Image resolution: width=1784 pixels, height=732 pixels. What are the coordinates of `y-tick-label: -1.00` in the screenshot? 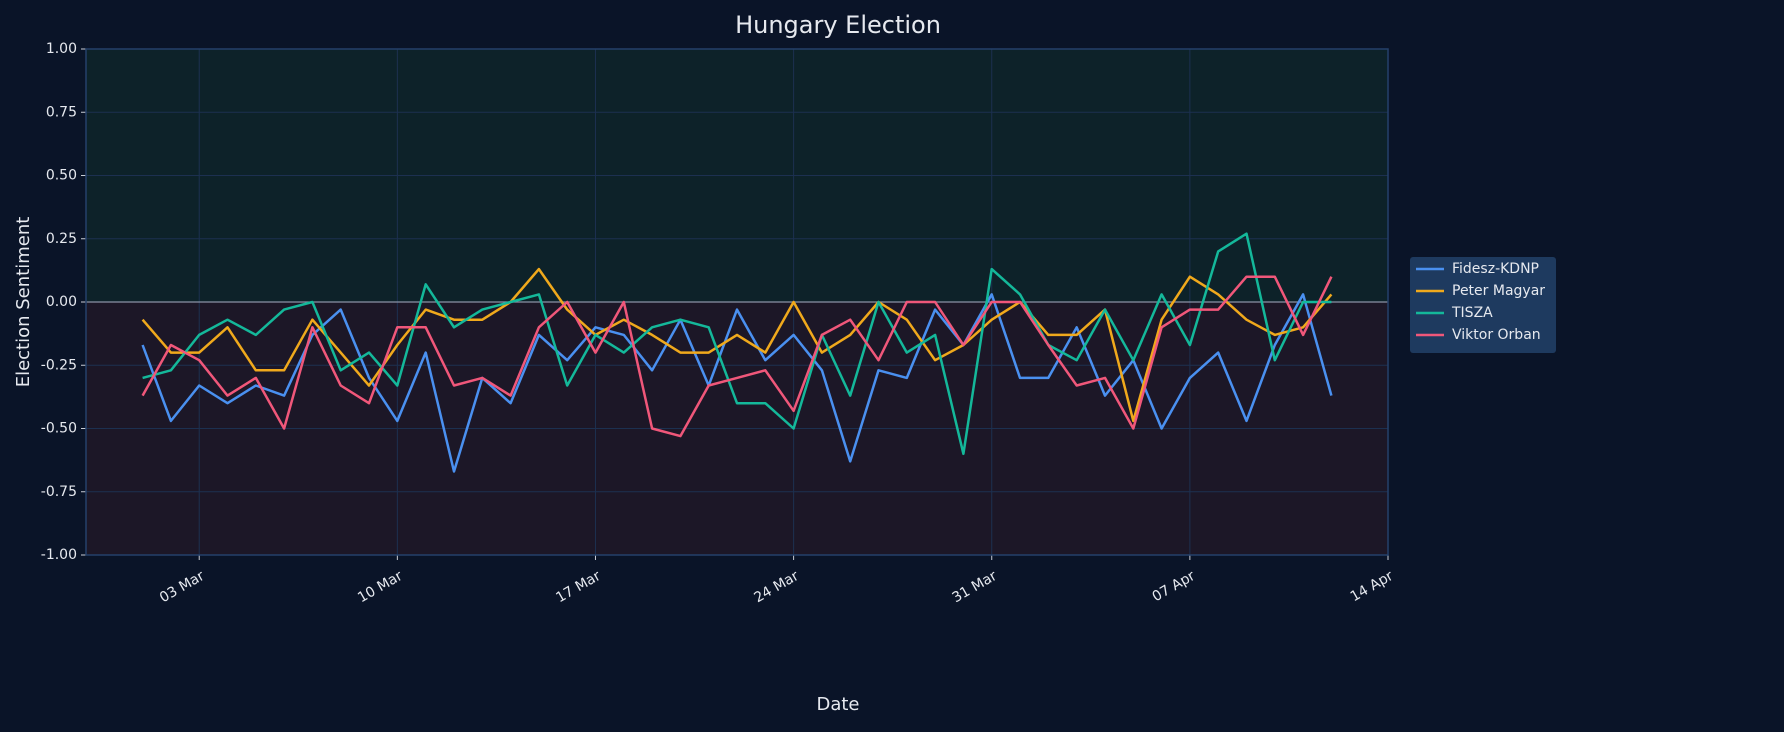 It's located at (59, 555).